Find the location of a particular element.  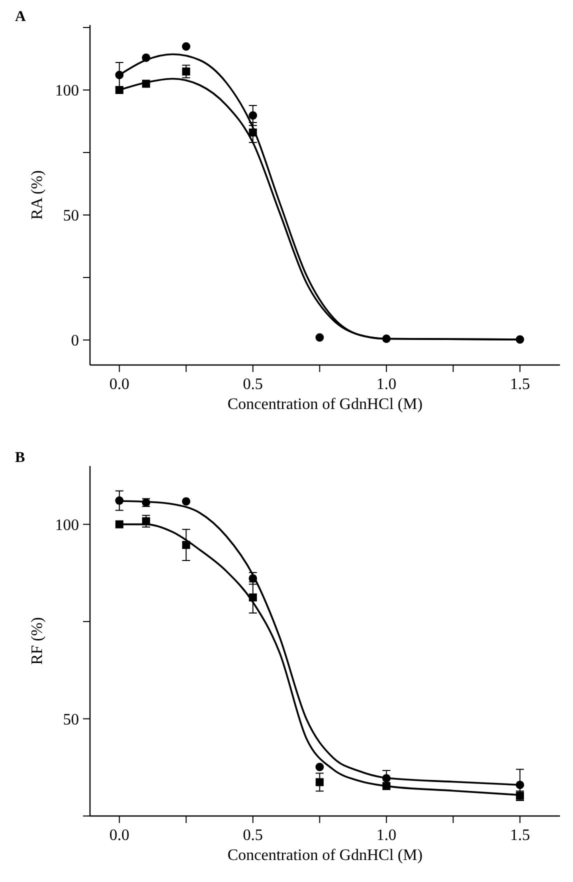

text: B is located at coordinates (20, 458).